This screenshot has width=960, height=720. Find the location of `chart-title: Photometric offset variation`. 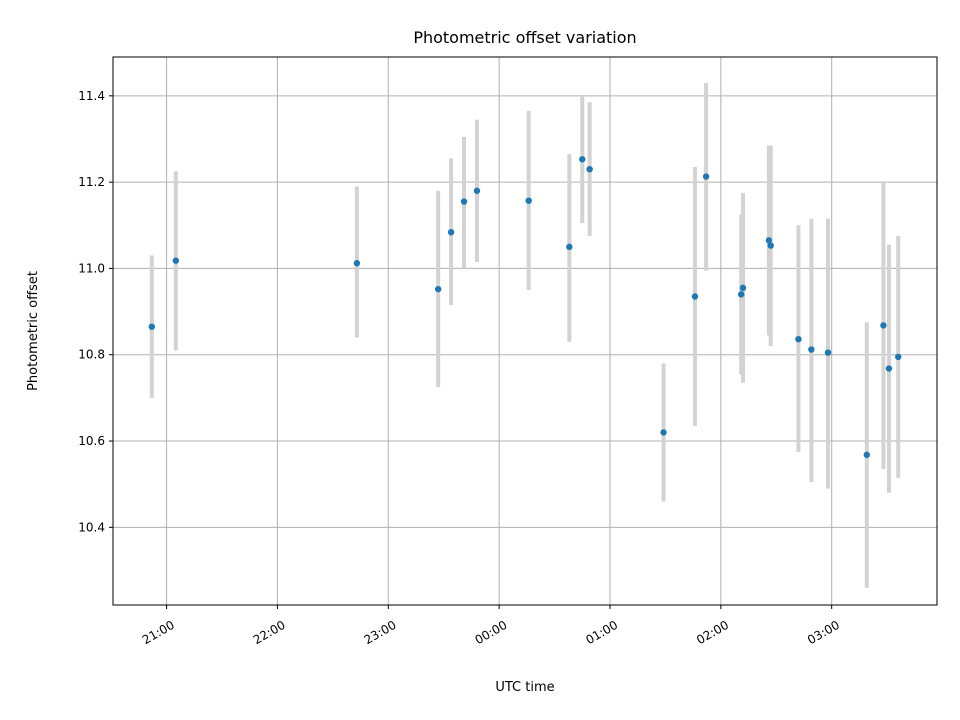

chart-title: Photometric offset variation is located at coordinates (524, 37).